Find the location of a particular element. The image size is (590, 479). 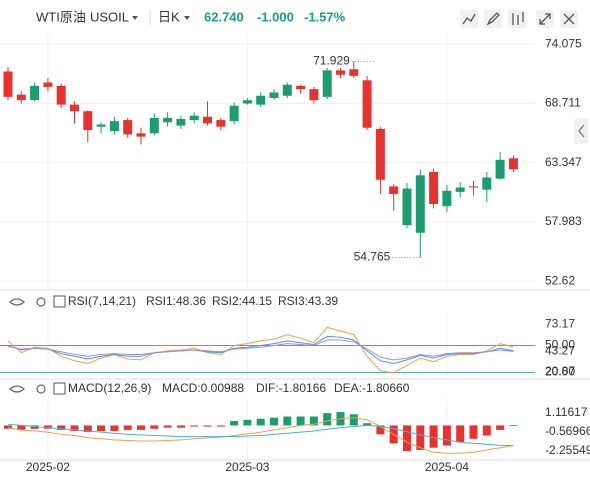

y-tick-label: 73.17 is located at coordinates (560, 324).